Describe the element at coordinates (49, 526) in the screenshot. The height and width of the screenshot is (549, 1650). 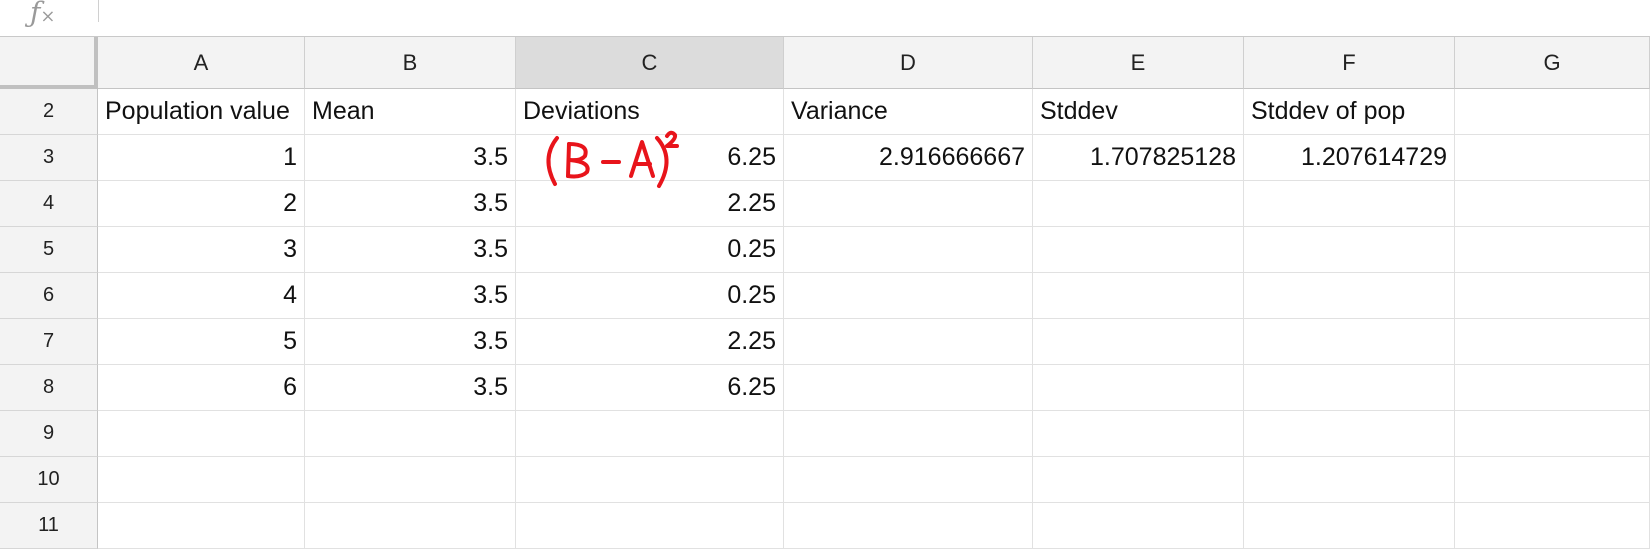
I see `row-header-11: 11` at that location.